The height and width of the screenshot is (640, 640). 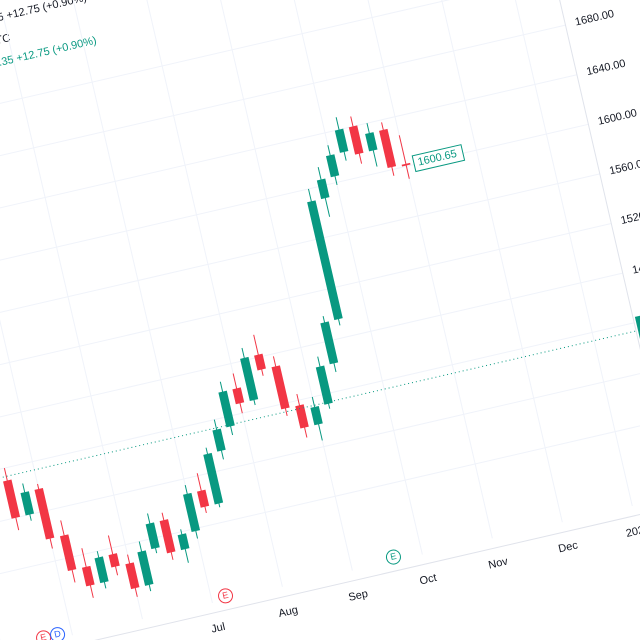 What do you see at coordinates (148, 638) in the screenshot?
I see `time-label: Jun` at bounding box center [148, 638].